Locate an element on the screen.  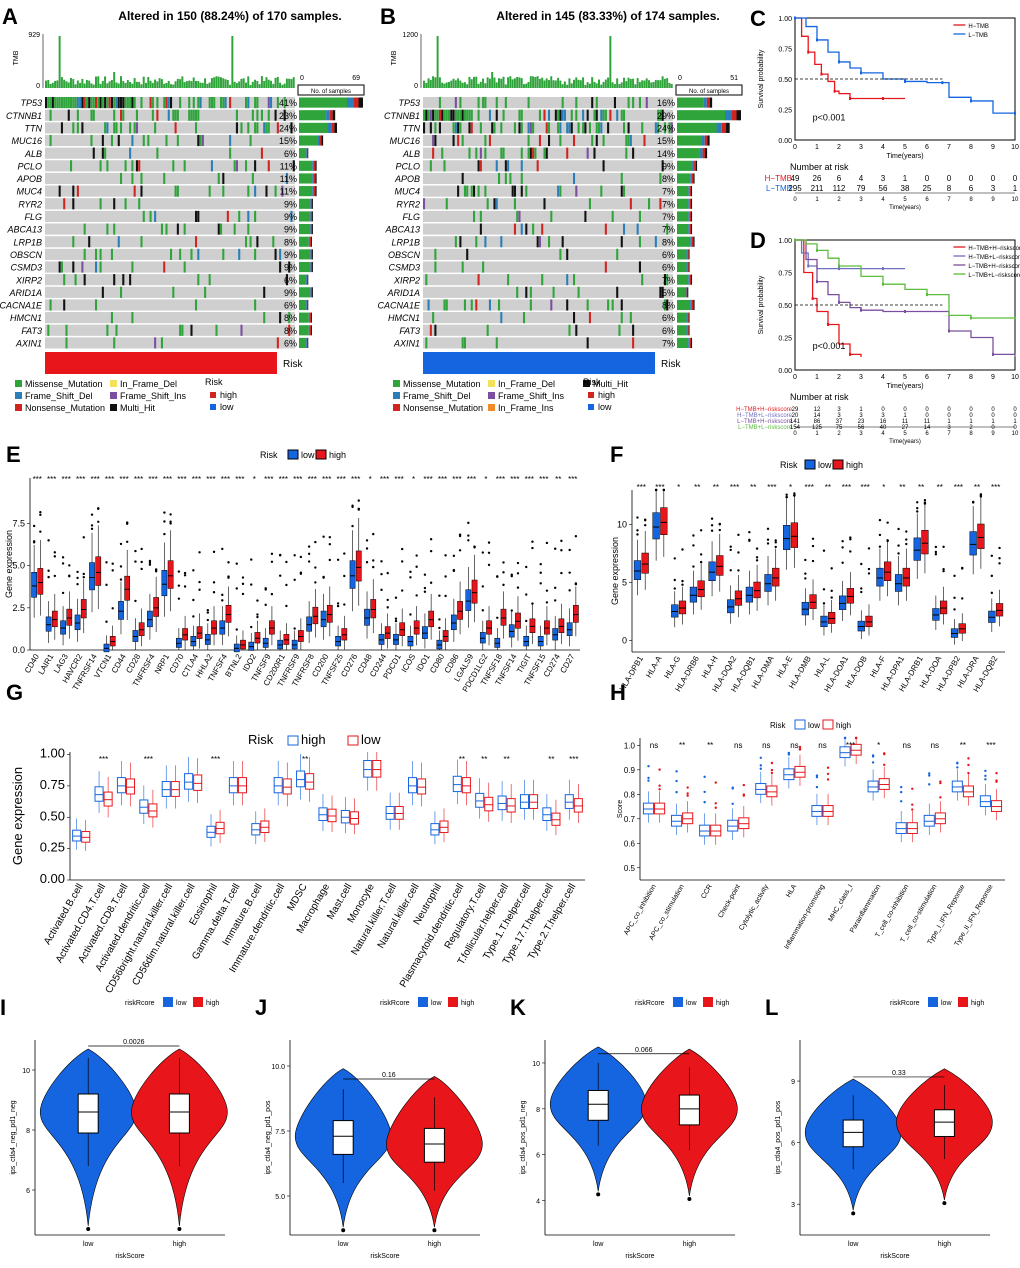
gene-percent: 11% is located at coordinates (288, 179).